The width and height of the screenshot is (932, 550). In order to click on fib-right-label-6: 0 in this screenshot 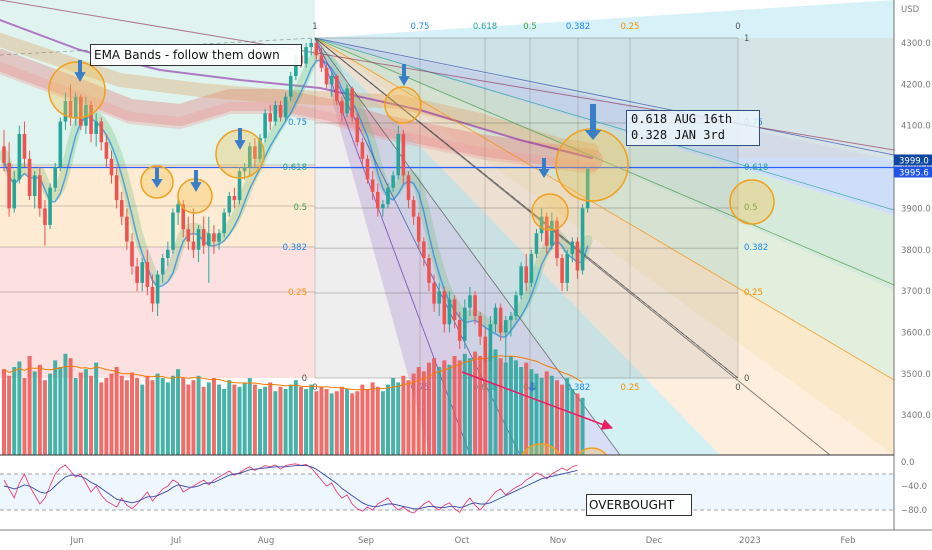, I will do `click(746, 379)`.